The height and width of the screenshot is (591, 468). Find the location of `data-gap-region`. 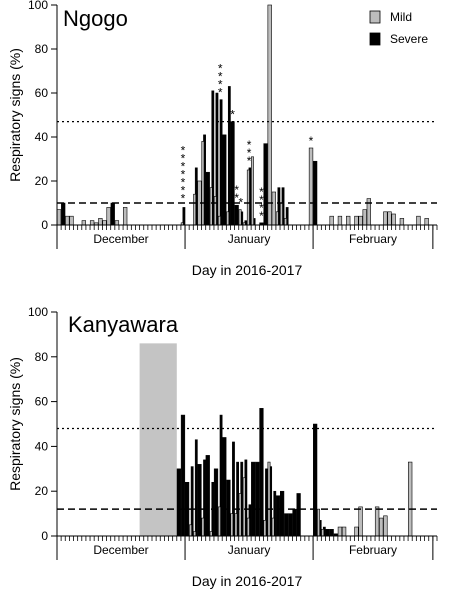

data-gap-region is located at coordinates (158, 439).